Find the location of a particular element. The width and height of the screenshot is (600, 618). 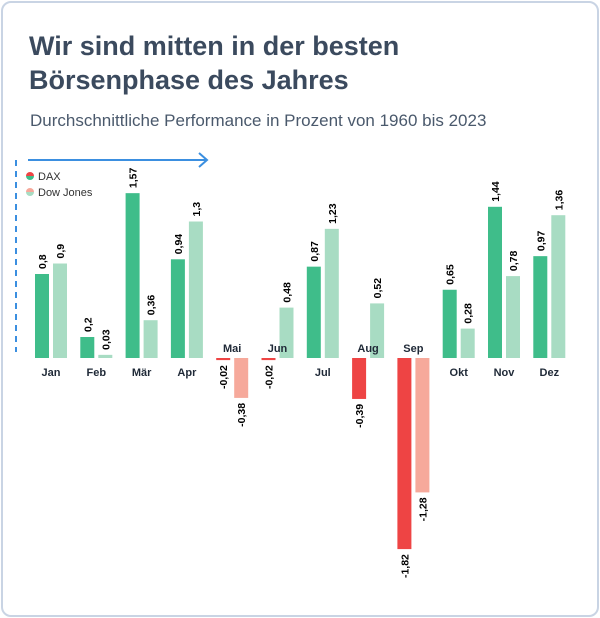

value-label: 0,97 is located at coordinates (541, 241).